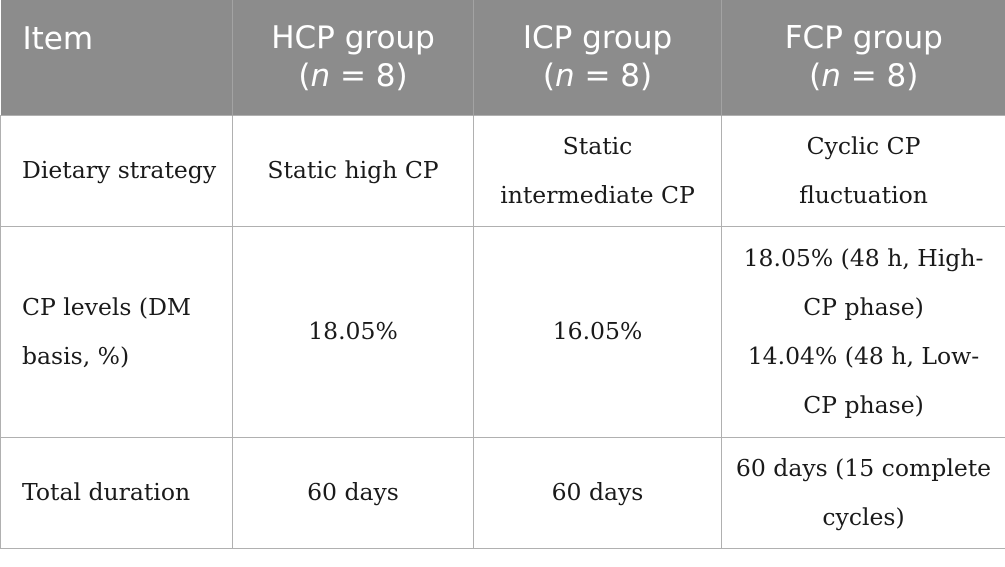 The width and height of the screenshot is (1005, 567). I want to click on cell-text: 18.05%, so click(353, 331).